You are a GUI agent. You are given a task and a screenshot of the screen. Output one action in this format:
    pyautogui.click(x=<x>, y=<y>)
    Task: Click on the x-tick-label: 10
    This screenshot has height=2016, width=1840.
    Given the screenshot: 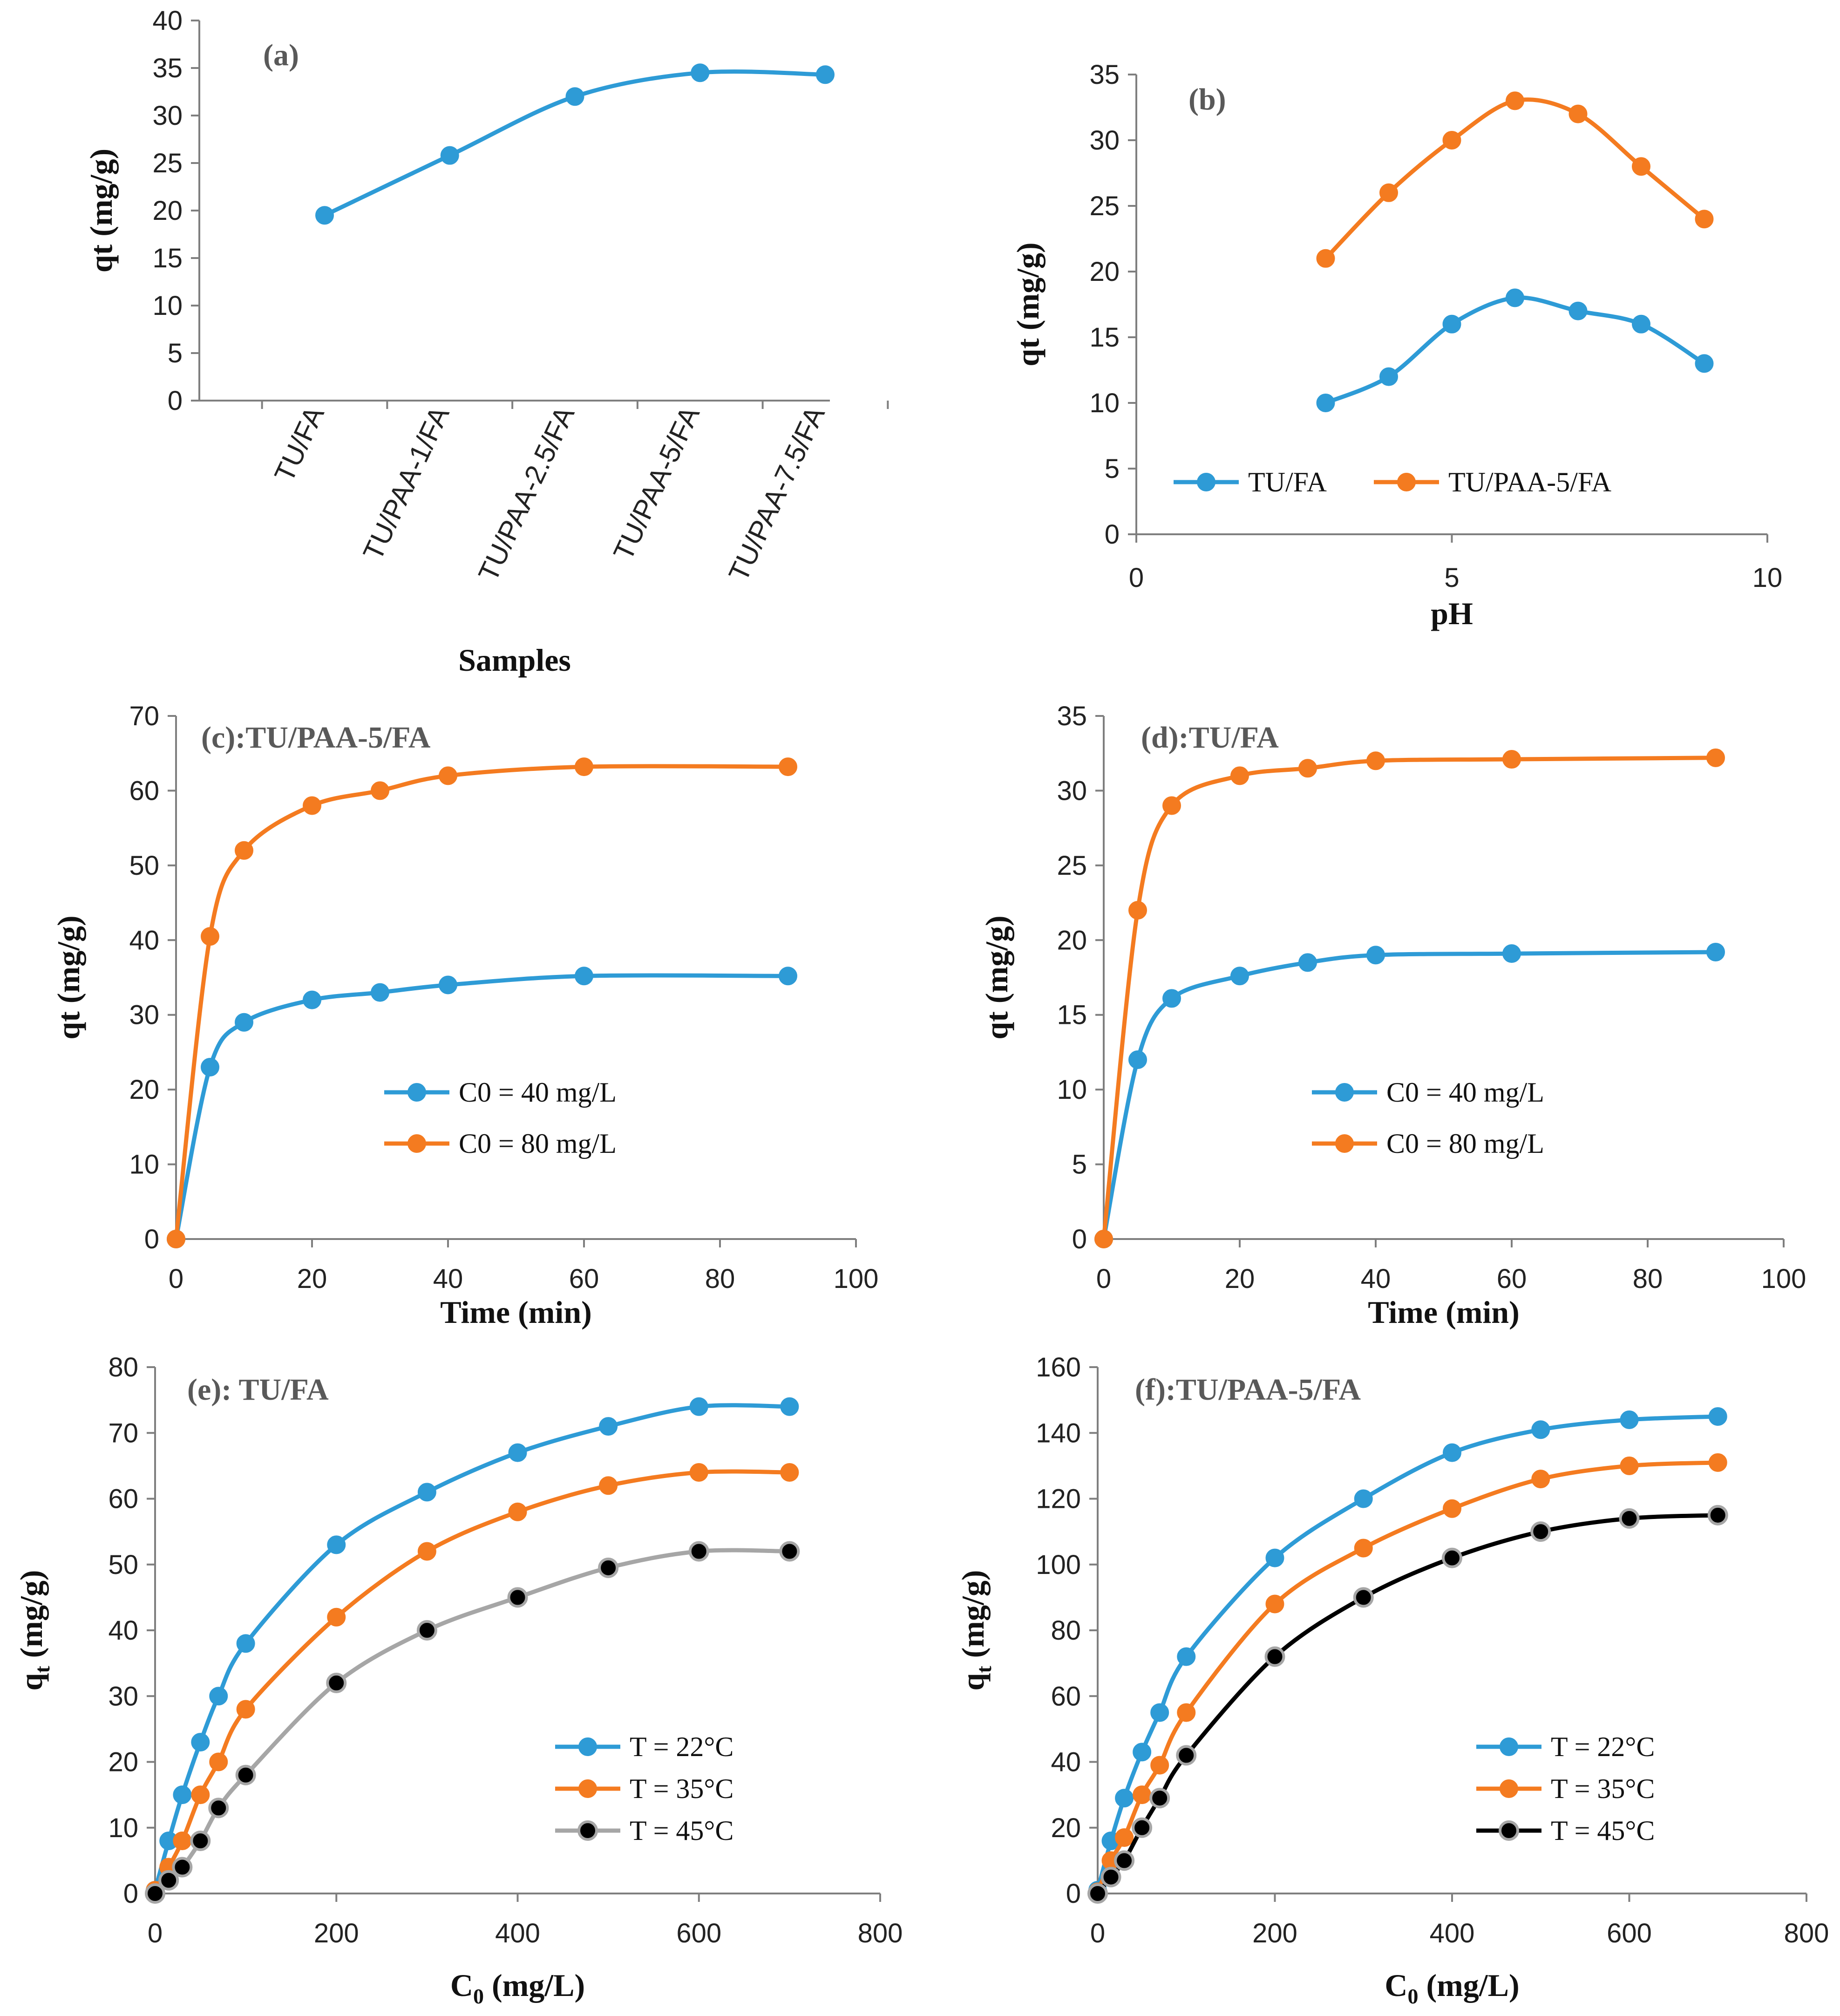 What is the action you would take?
    pyautogui.click(x=1767, y=578)
    